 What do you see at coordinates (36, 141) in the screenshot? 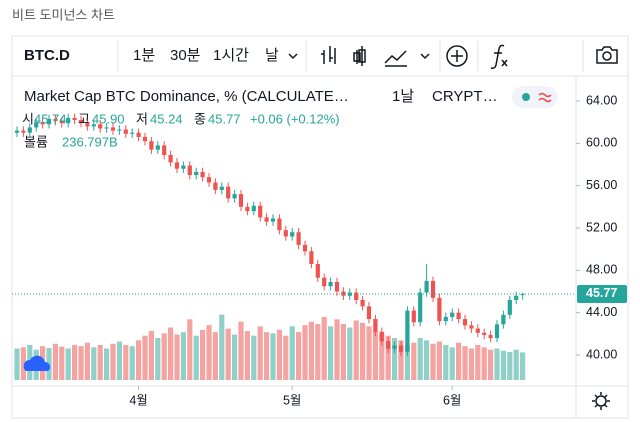
I see `volume-label: 볼륨` at bounding box center [36, 141].